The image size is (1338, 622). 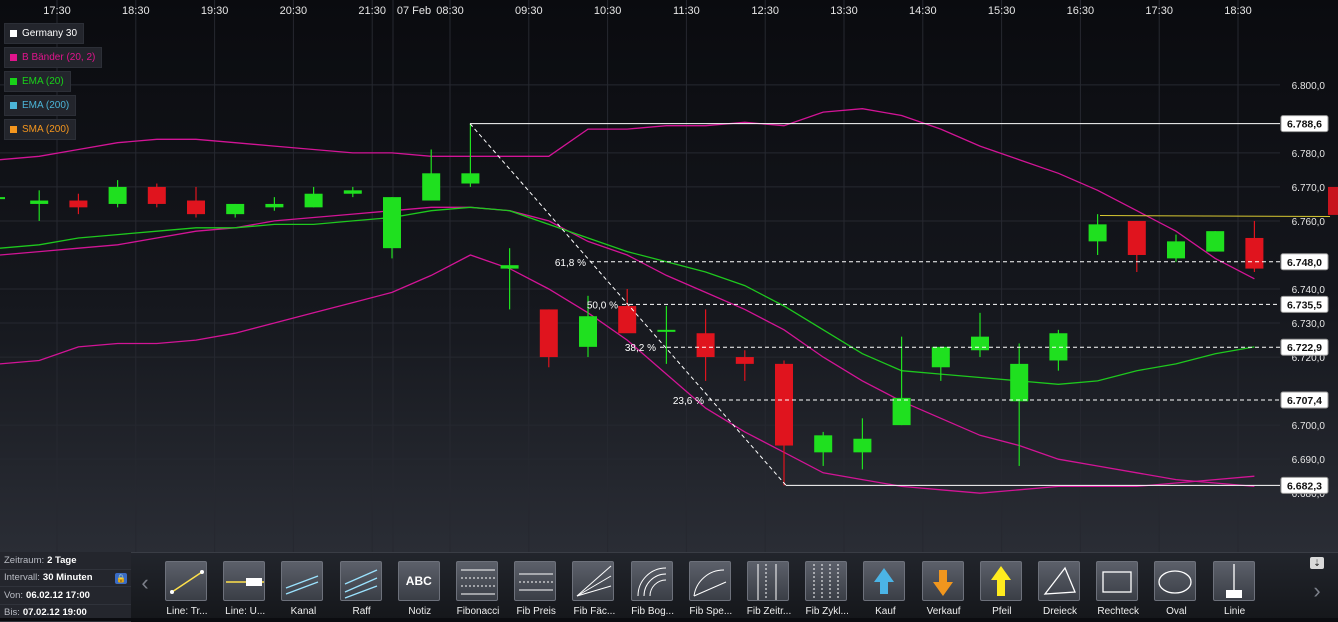 I want to click on tool-buy-arrow: Kauf, so click(x=885, y=590).